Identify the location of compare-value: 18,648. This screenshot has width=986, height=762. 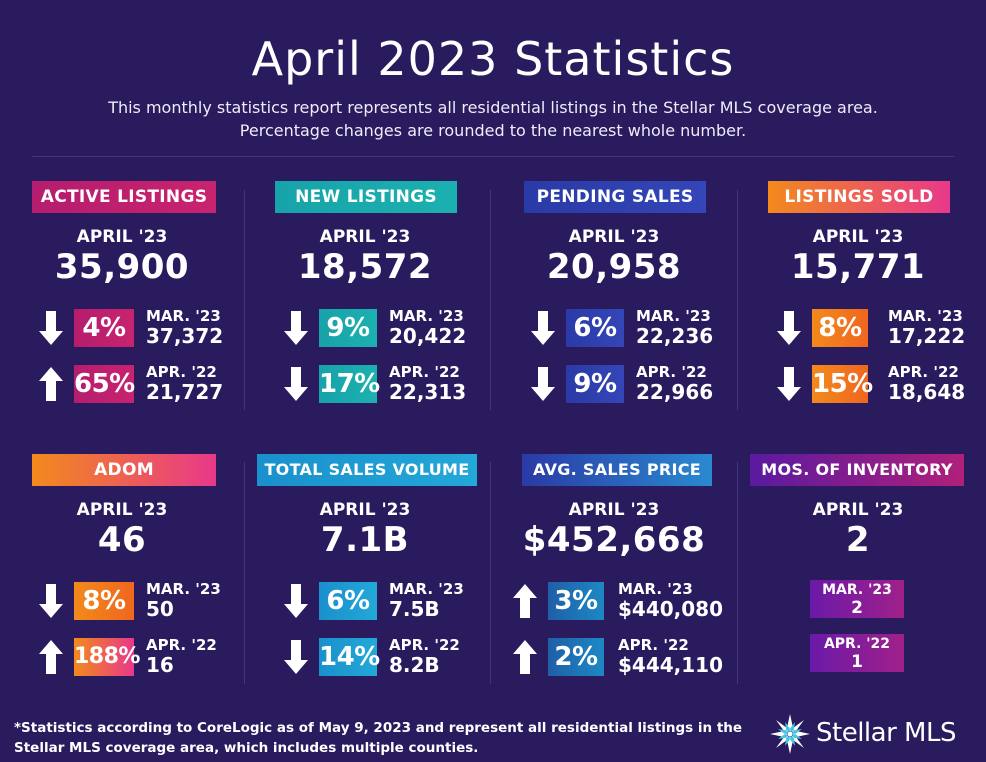
(927, 392).